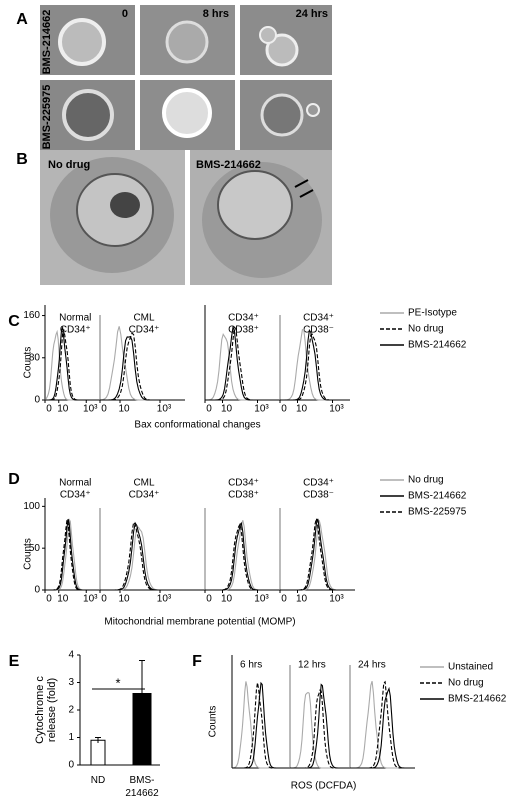  Describe the element at coordinates (71, 710) in the screenshot. I see `y-tick-label: 2` at that location.